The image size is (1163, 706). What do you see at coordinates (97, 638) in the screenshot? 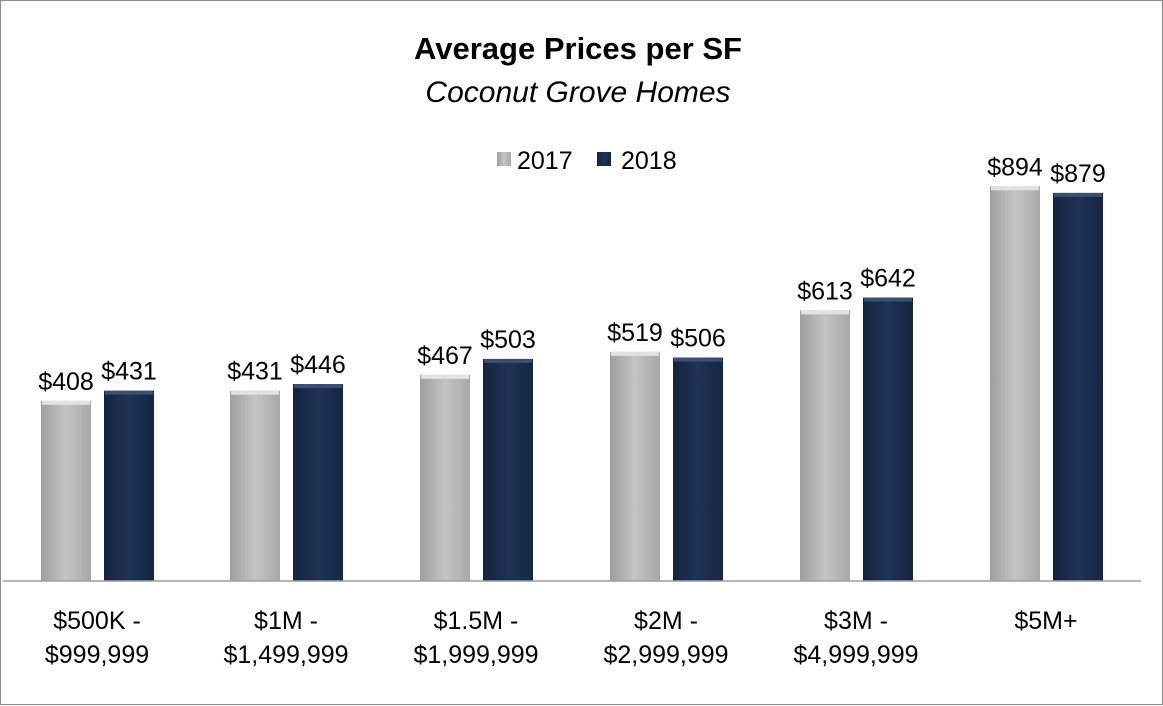
I see `x-tick-label-0: $500K -$999,999` at bounding box center [97, 638].